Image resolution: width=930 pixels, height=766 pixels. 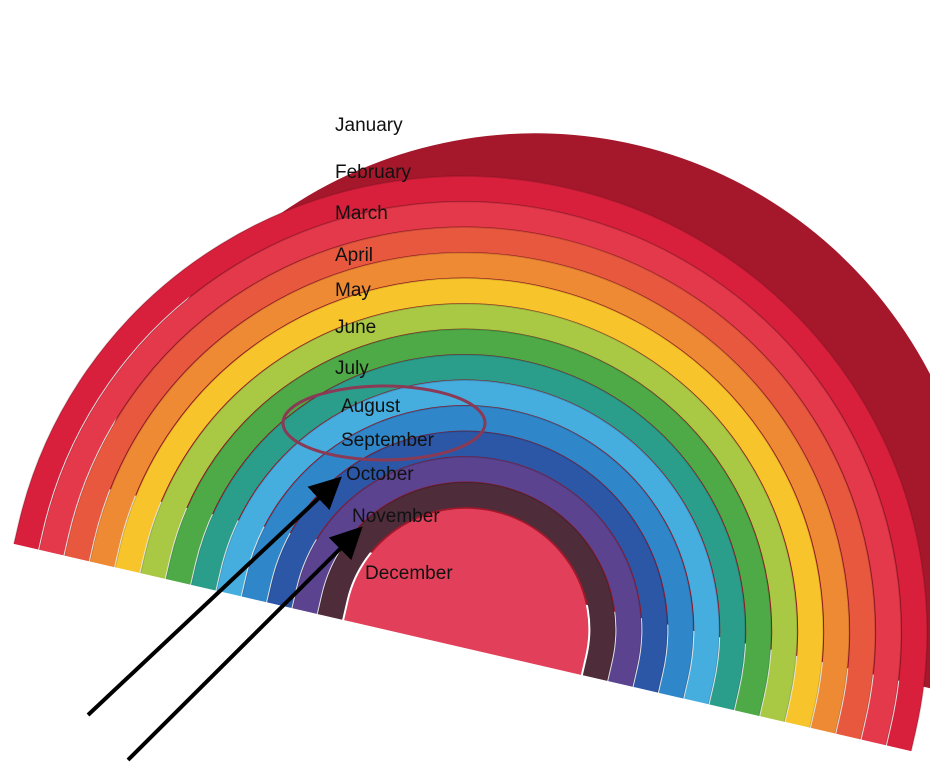 I want to click on month-label: January, so click(x=369, y=125).